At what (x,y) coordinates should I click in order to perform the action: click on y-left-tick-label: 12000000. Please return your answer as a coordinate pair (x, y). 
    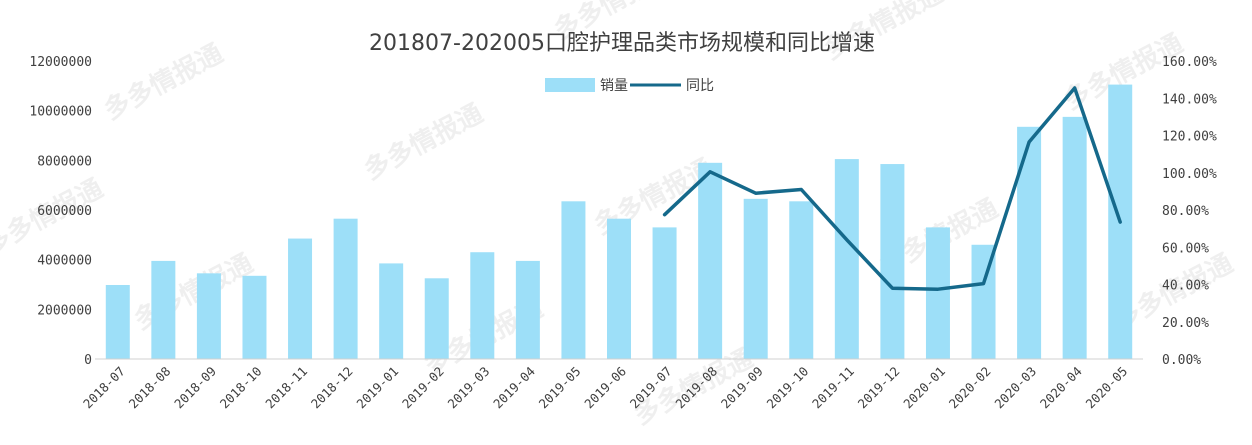
    Looking at the image, I should click on (60, 62).